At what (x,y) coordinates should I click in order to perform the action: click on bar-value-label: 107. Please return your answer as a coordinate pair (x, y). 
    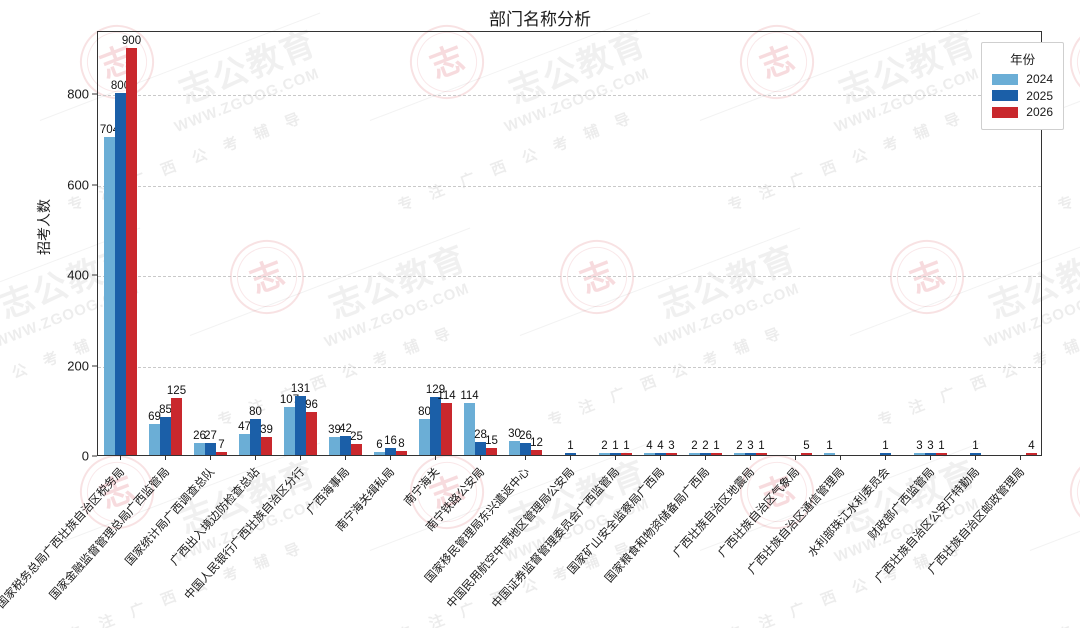
    Looking at the image, I should click on (289, 399).